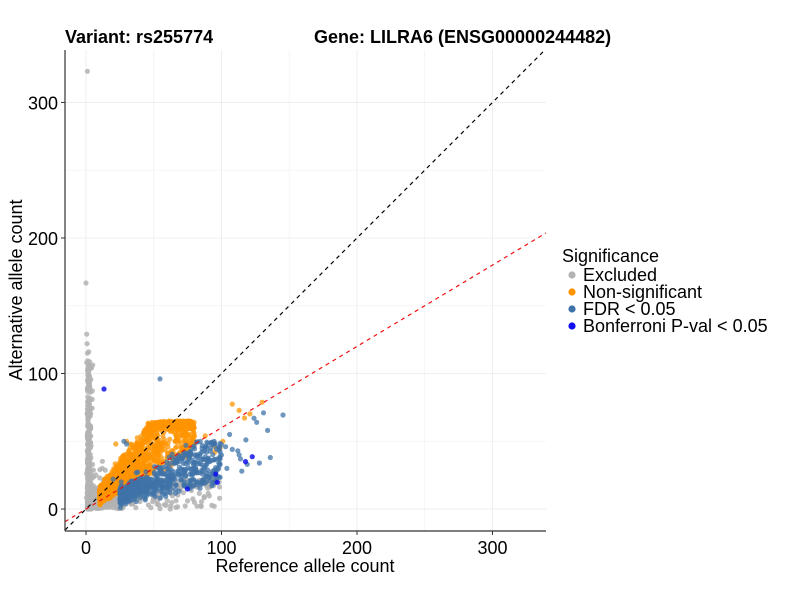 The height and width of the screenshot is (600, 800). Describe the element at coordinates (43, 375) in the screenshot. I see `y-tick-label: 100` at that location.